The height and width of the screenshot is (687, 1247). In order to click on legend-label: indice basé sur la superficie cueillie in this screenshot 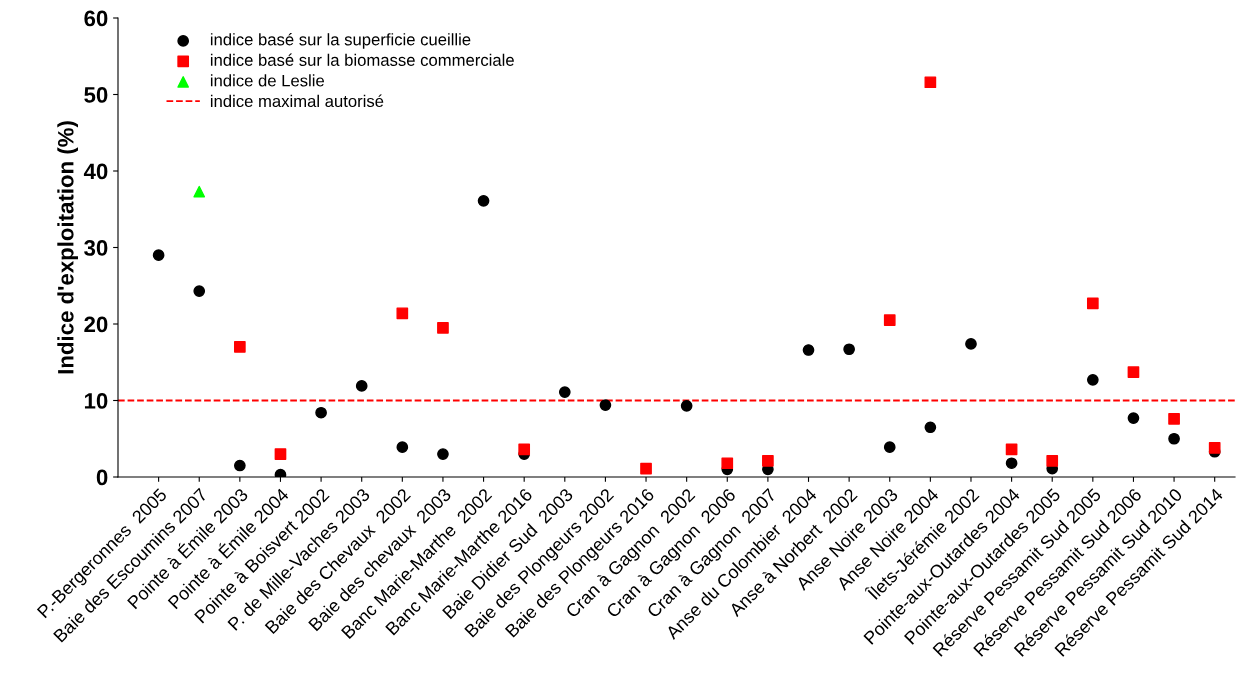, I will do `click(340, 41)`.